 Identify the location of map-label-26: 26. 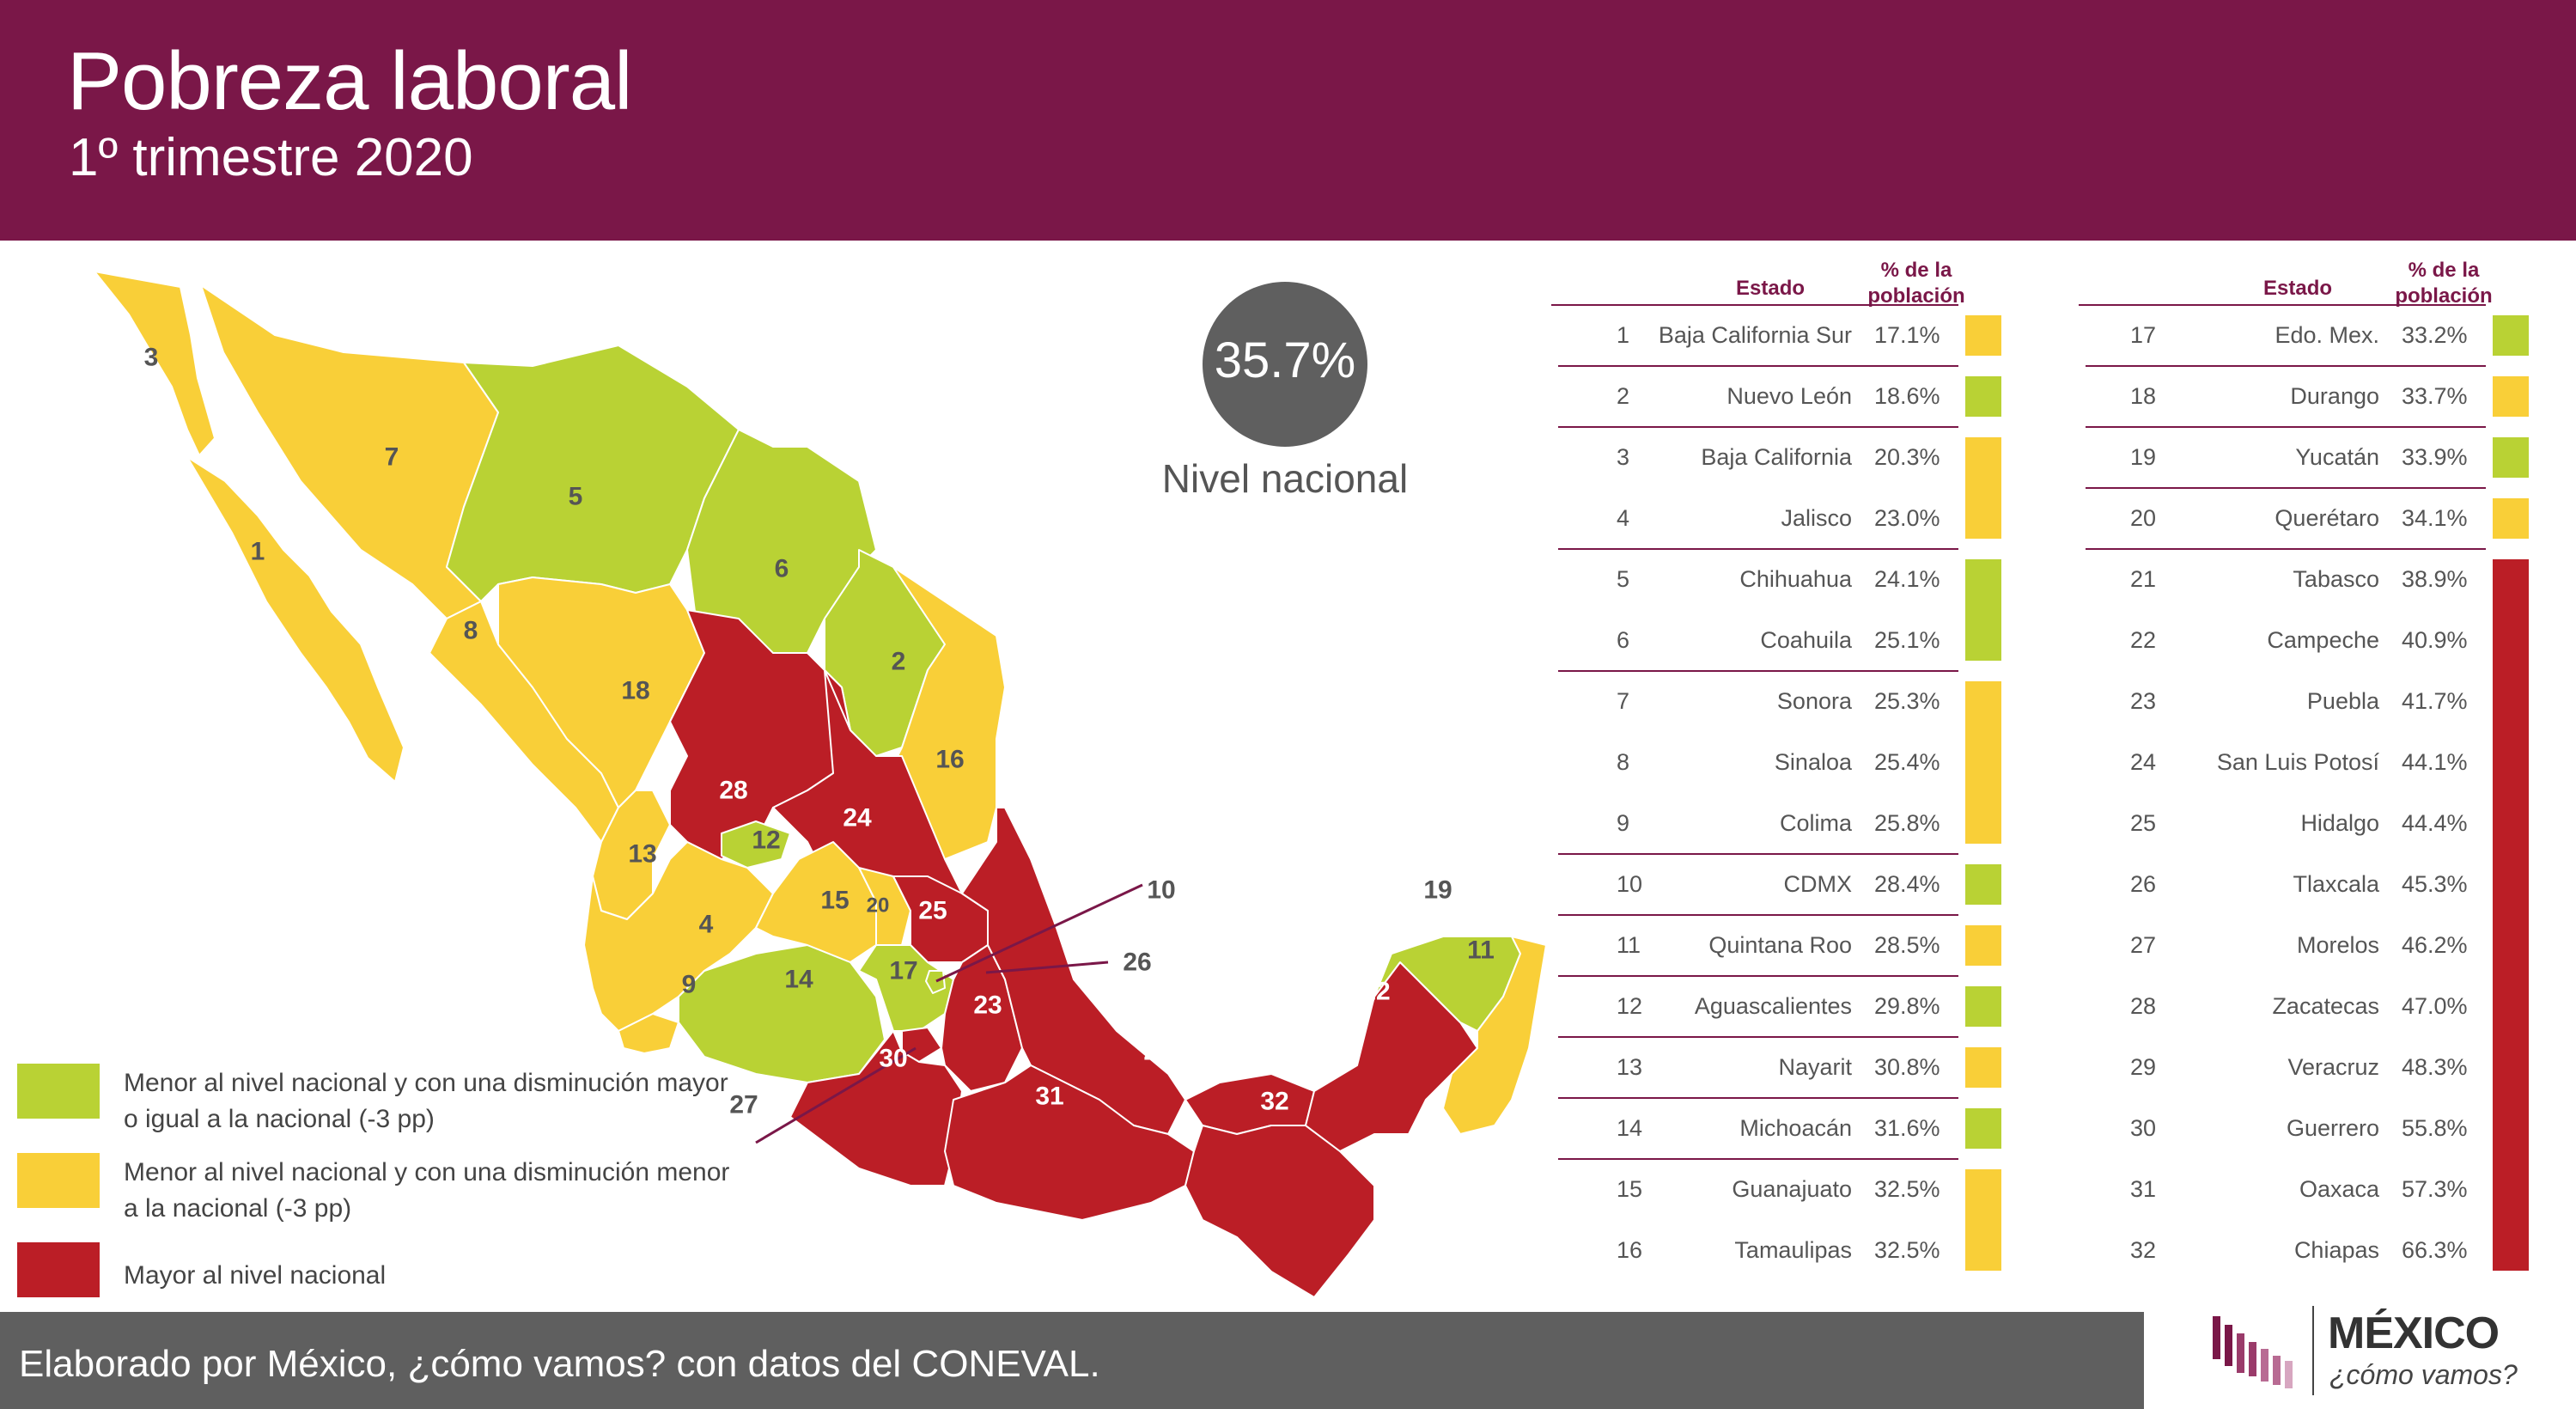
(1137, 962).